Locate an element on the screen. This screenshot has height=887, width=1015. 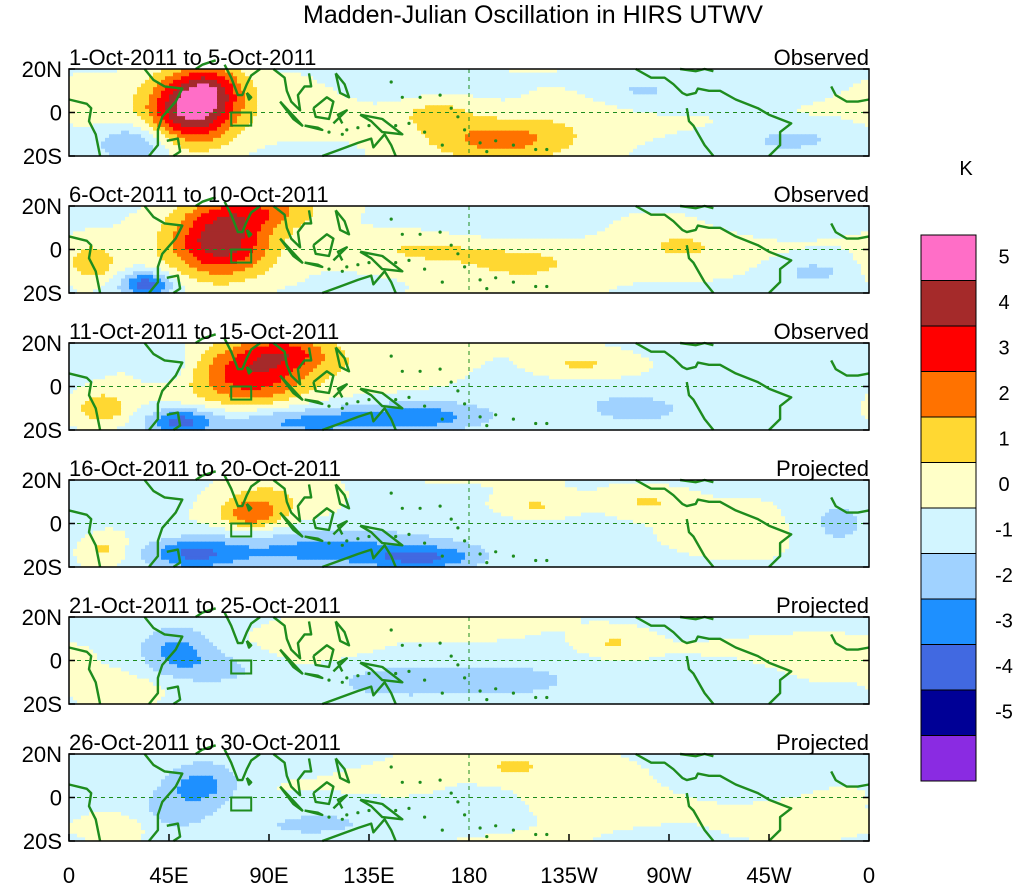
panel-date-range: 26-Oct-2011 to 30-Oct-2011 is located at coordinates (205, 742).